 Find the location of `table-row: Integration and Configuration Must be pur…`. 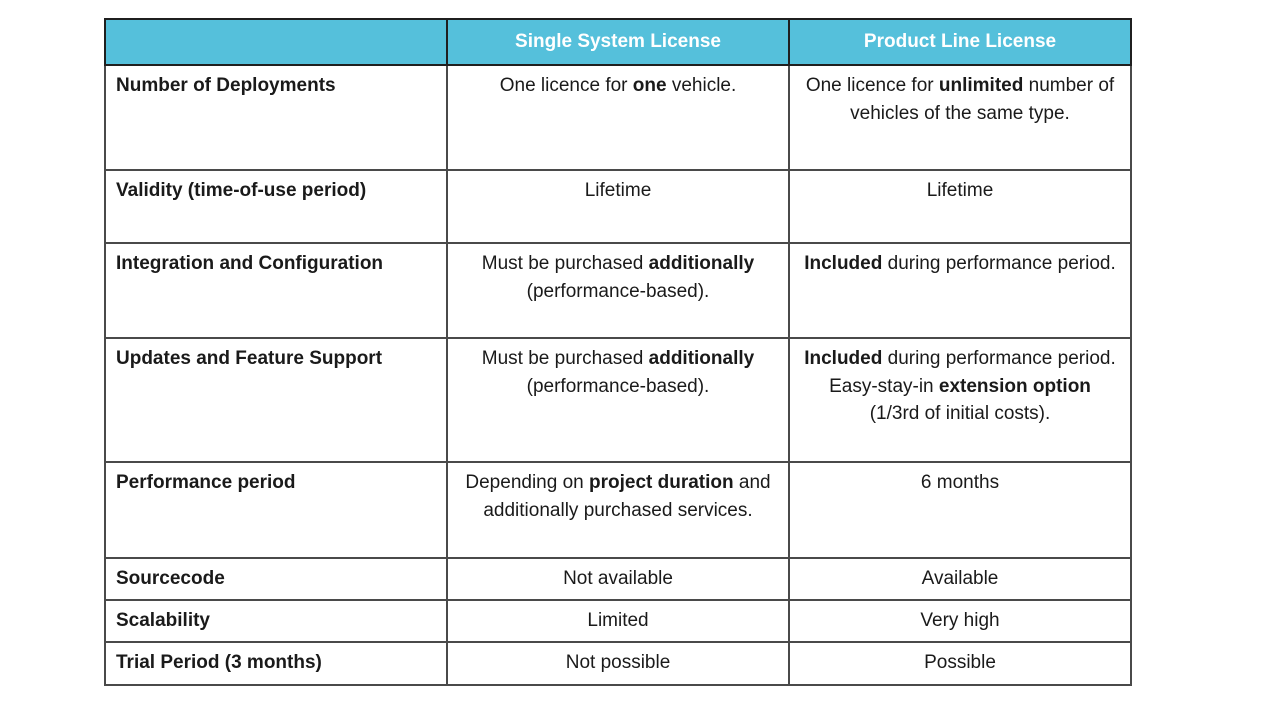

table-row: Integration and Configuration Must be pur… is located at coordinates (618, 290).